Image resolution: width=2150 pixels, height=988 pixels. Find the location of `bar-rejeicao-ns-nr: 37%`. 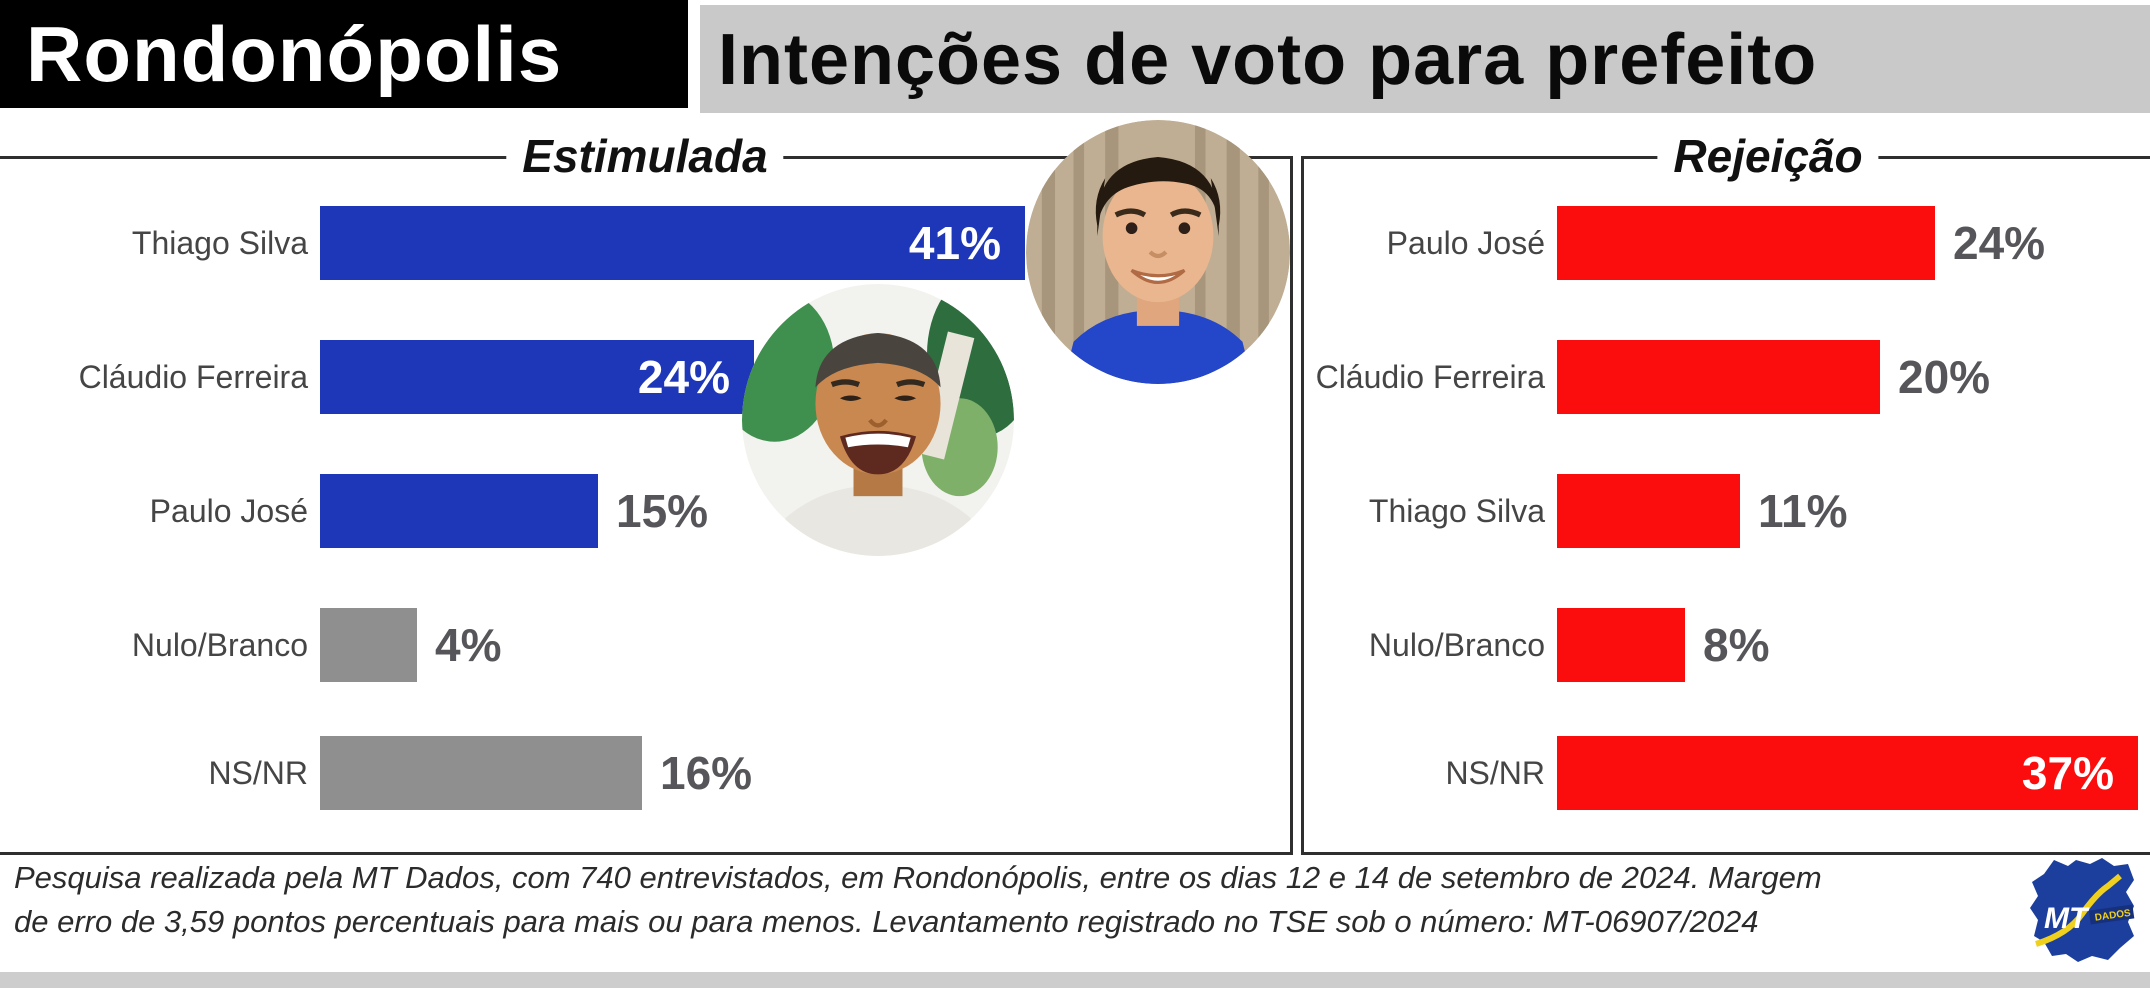

bar-rejeicao-ns-nr: 37% is located at coordinates (1847, 773).